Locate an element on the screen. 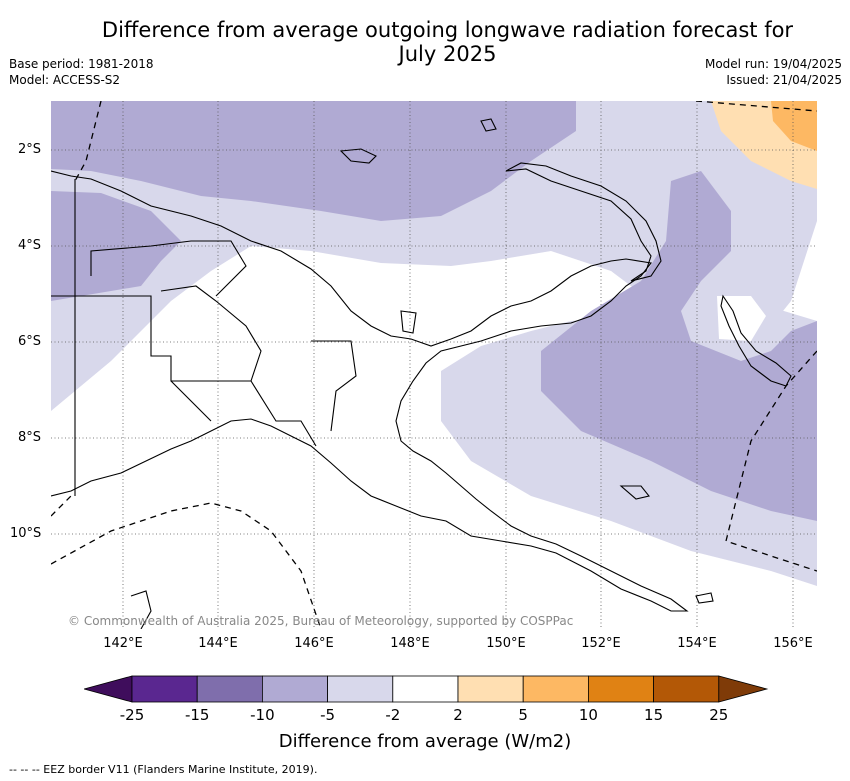 The width and height of the screenshot is (850, 781). lat-label: 10°S is located at coordinates (26, 533).